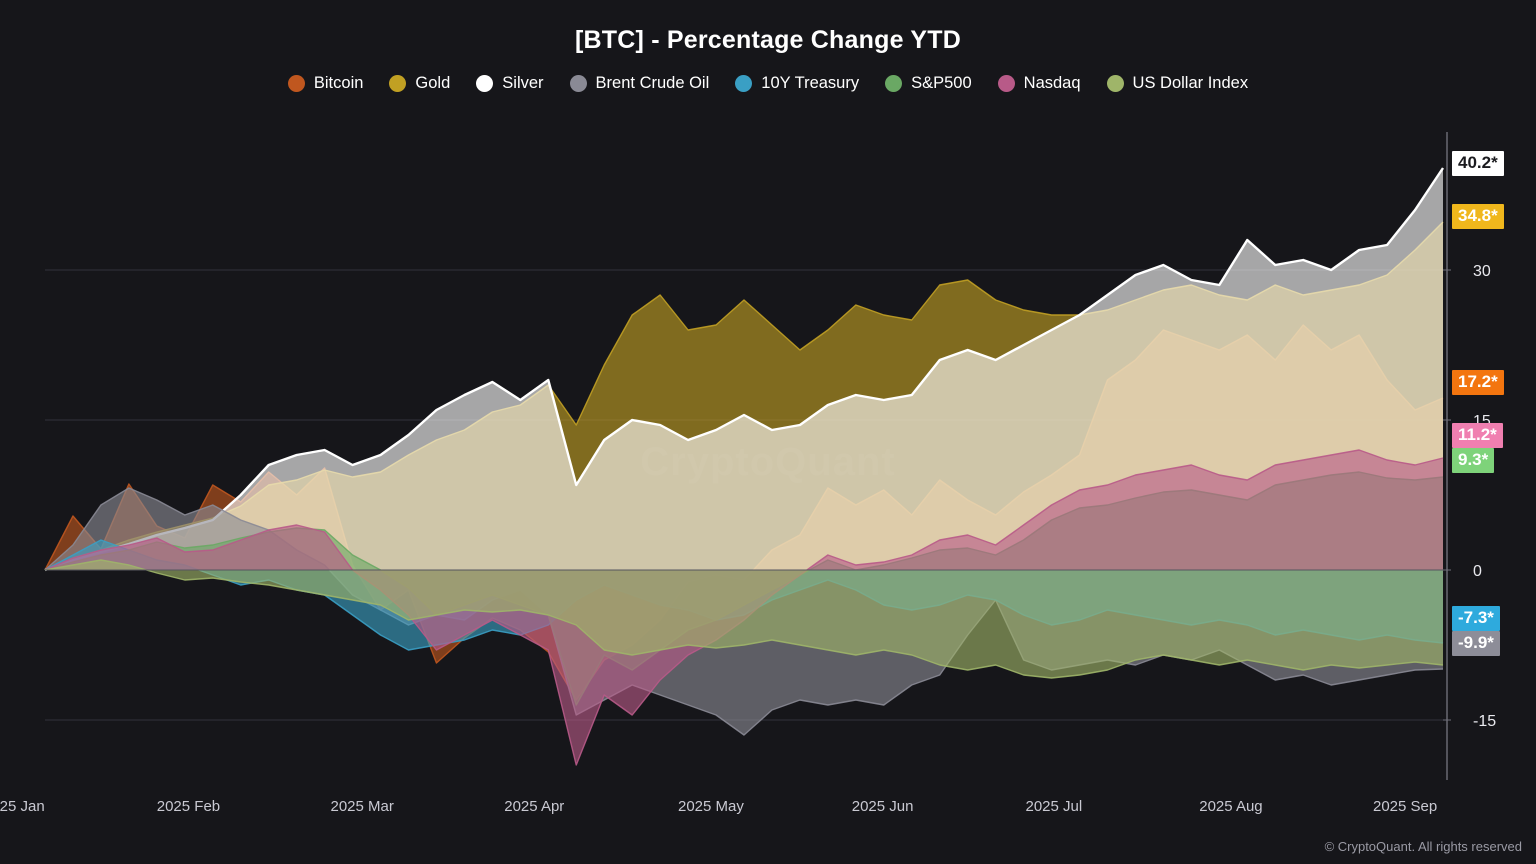  Describe the element at coordinates (941, 83) in the screenshot. I see `legend-item-label: S&P500` at that location.